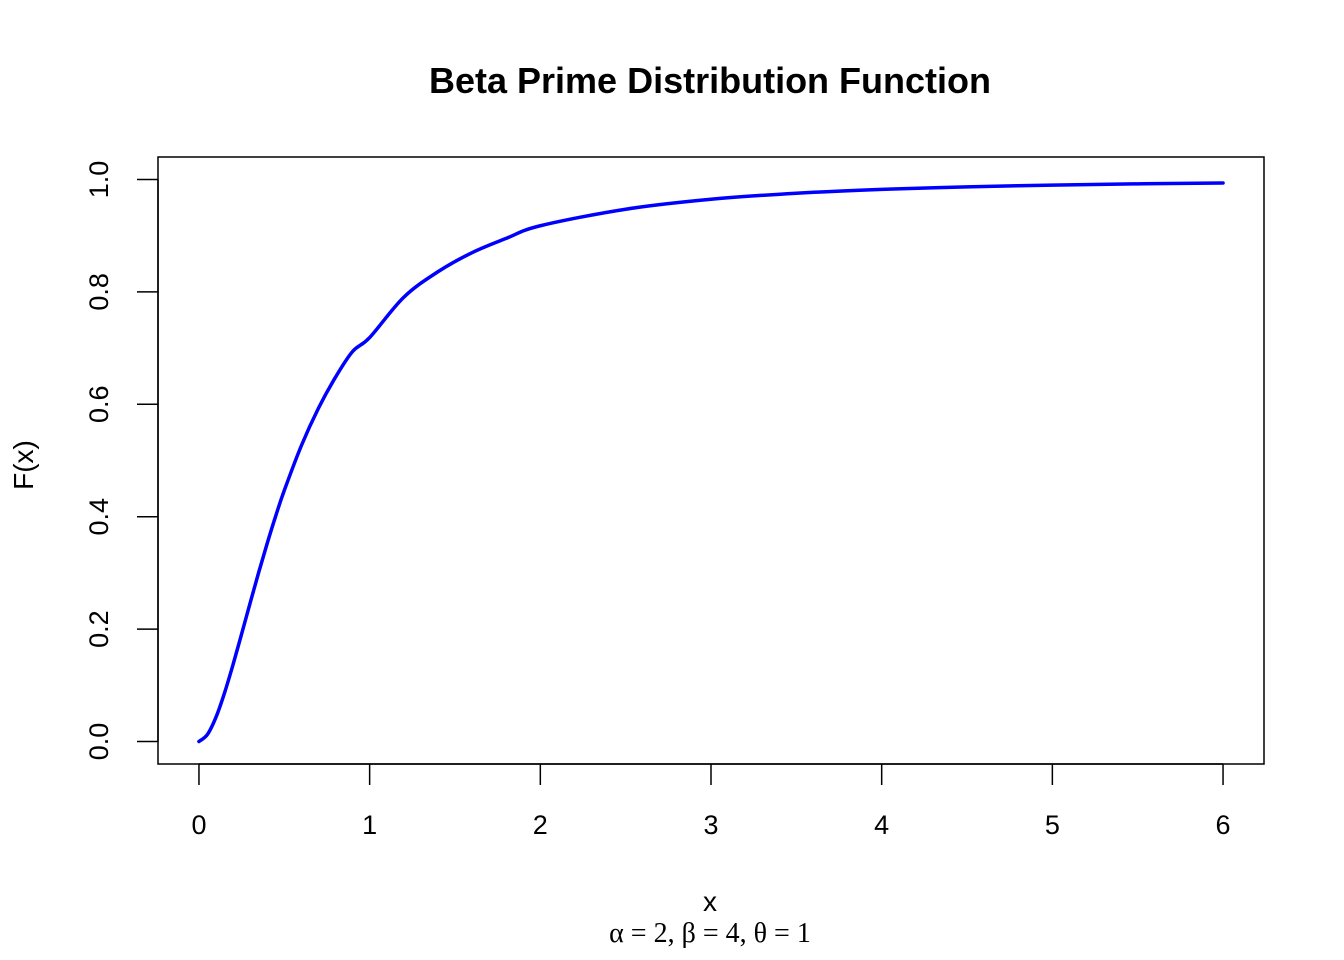 This screenshot has width=1344, height=960. Describe the element at coordinates (1052, 825) in the screenshot. I see `x-tick-label: 5` at that location.